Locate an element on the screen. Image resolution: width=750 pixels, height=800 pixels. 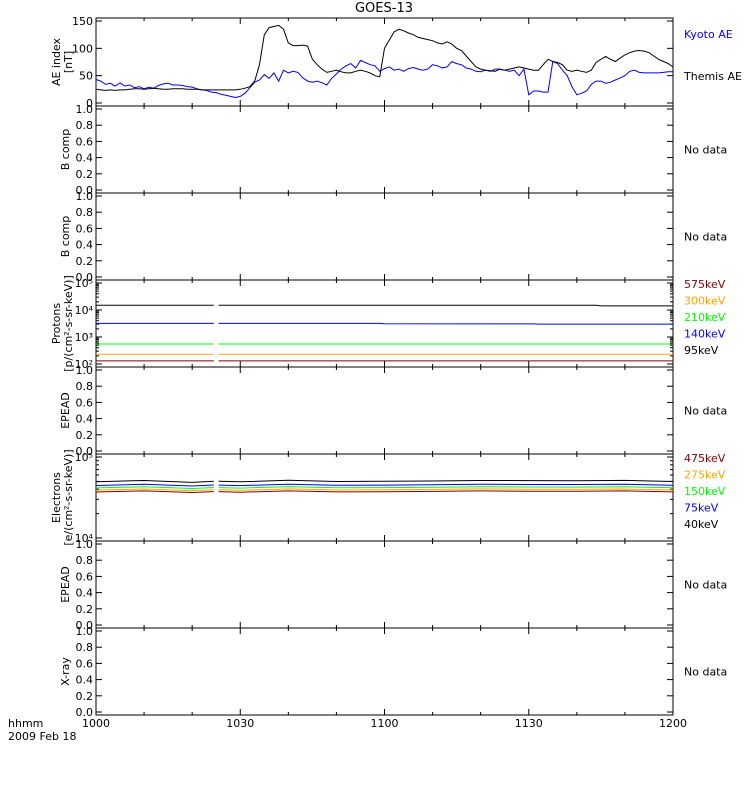
x-tick-label: 1130 is located at coordinates (529, 723).